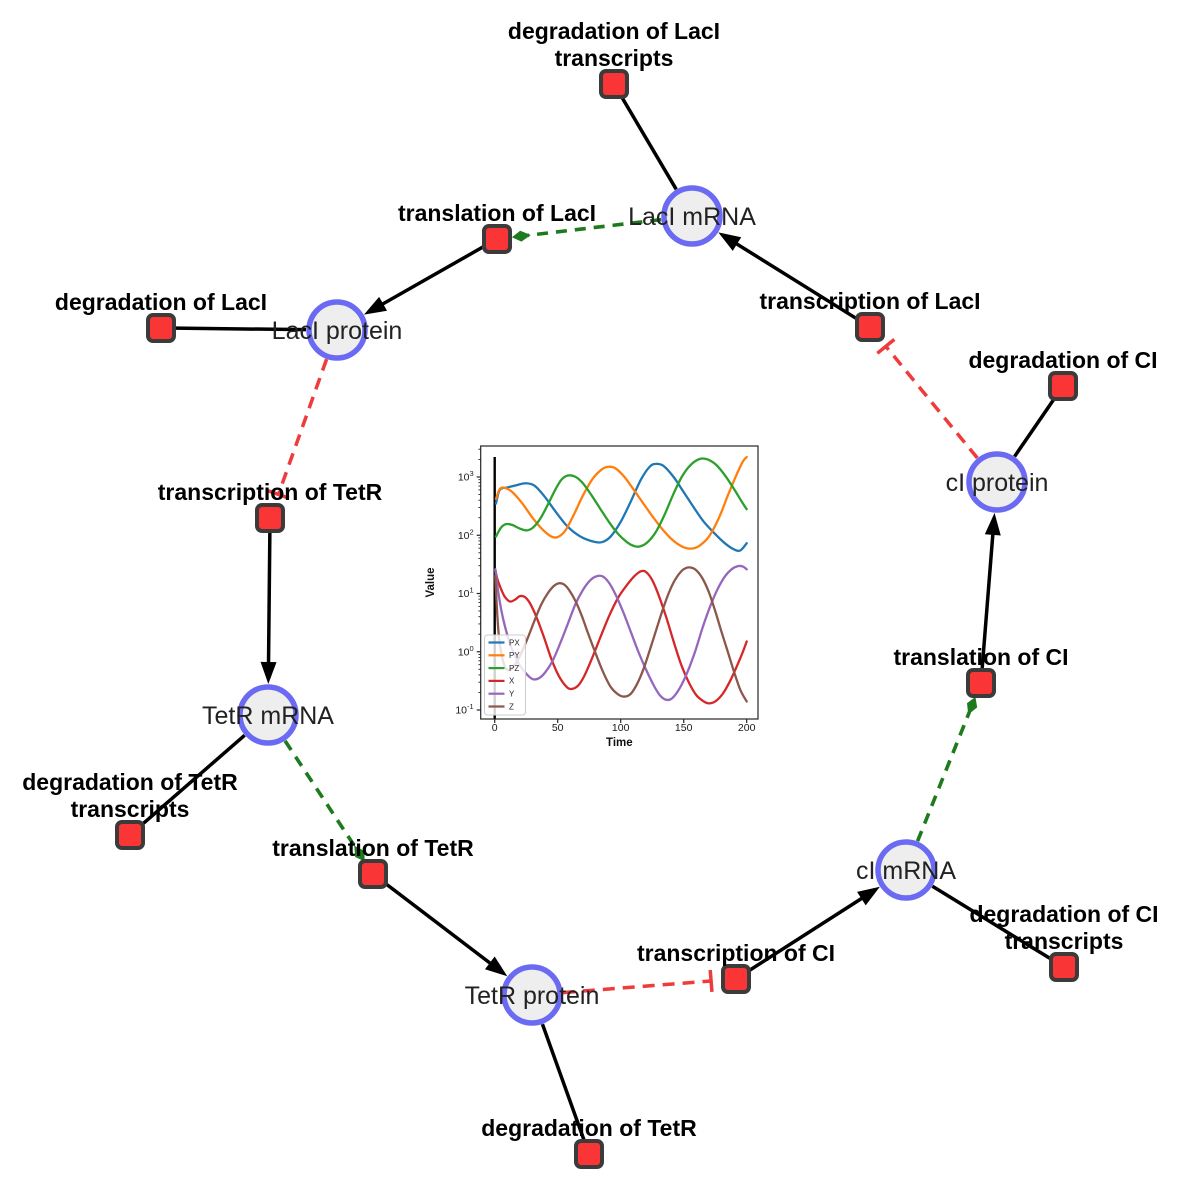 This screenshot has height=1200, width=1189. What do you see at coordinates (424, 279) in the screenshot?
I see `edge-transl_laci-laci_protein` at bounding box center [424, 279].